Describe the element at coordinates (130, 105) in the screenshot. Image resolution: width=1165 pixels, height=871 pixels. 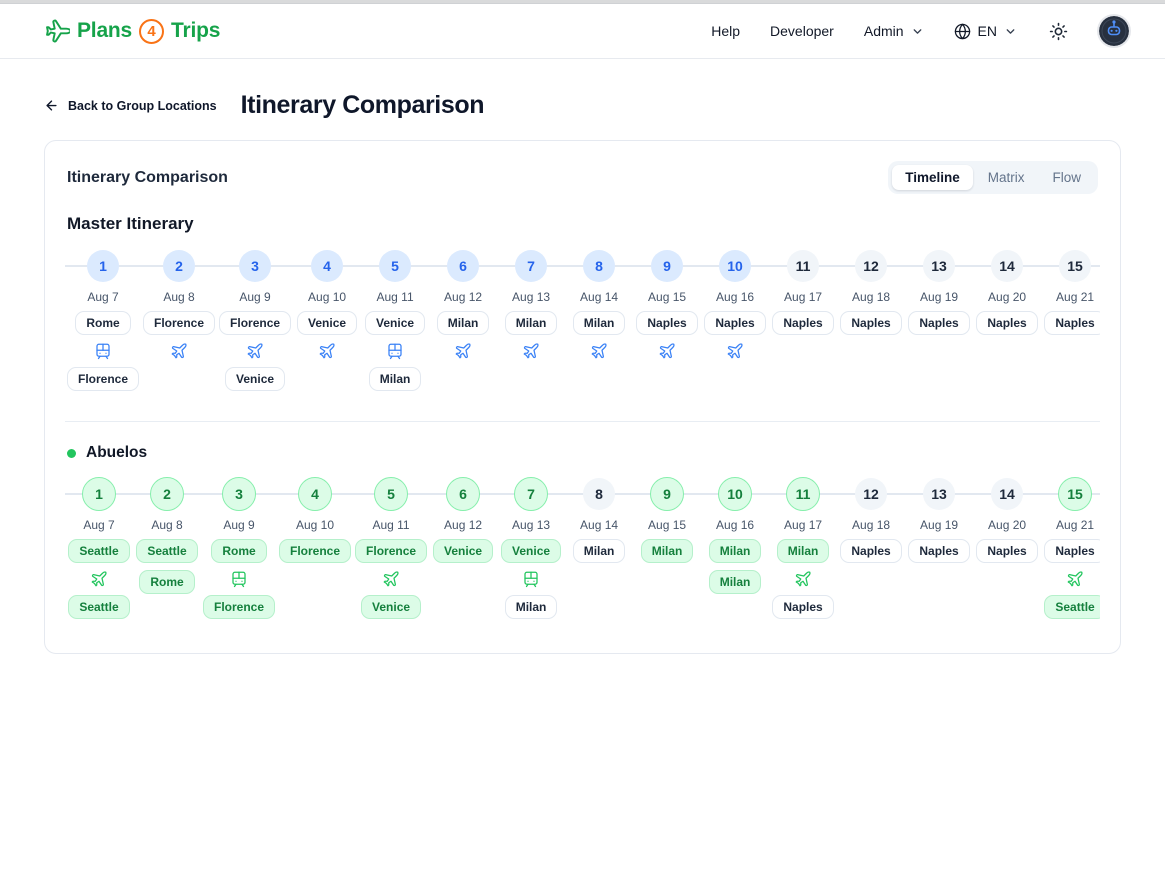
I see `back-to-group-locations-link: Back to Group Locations` at that location.